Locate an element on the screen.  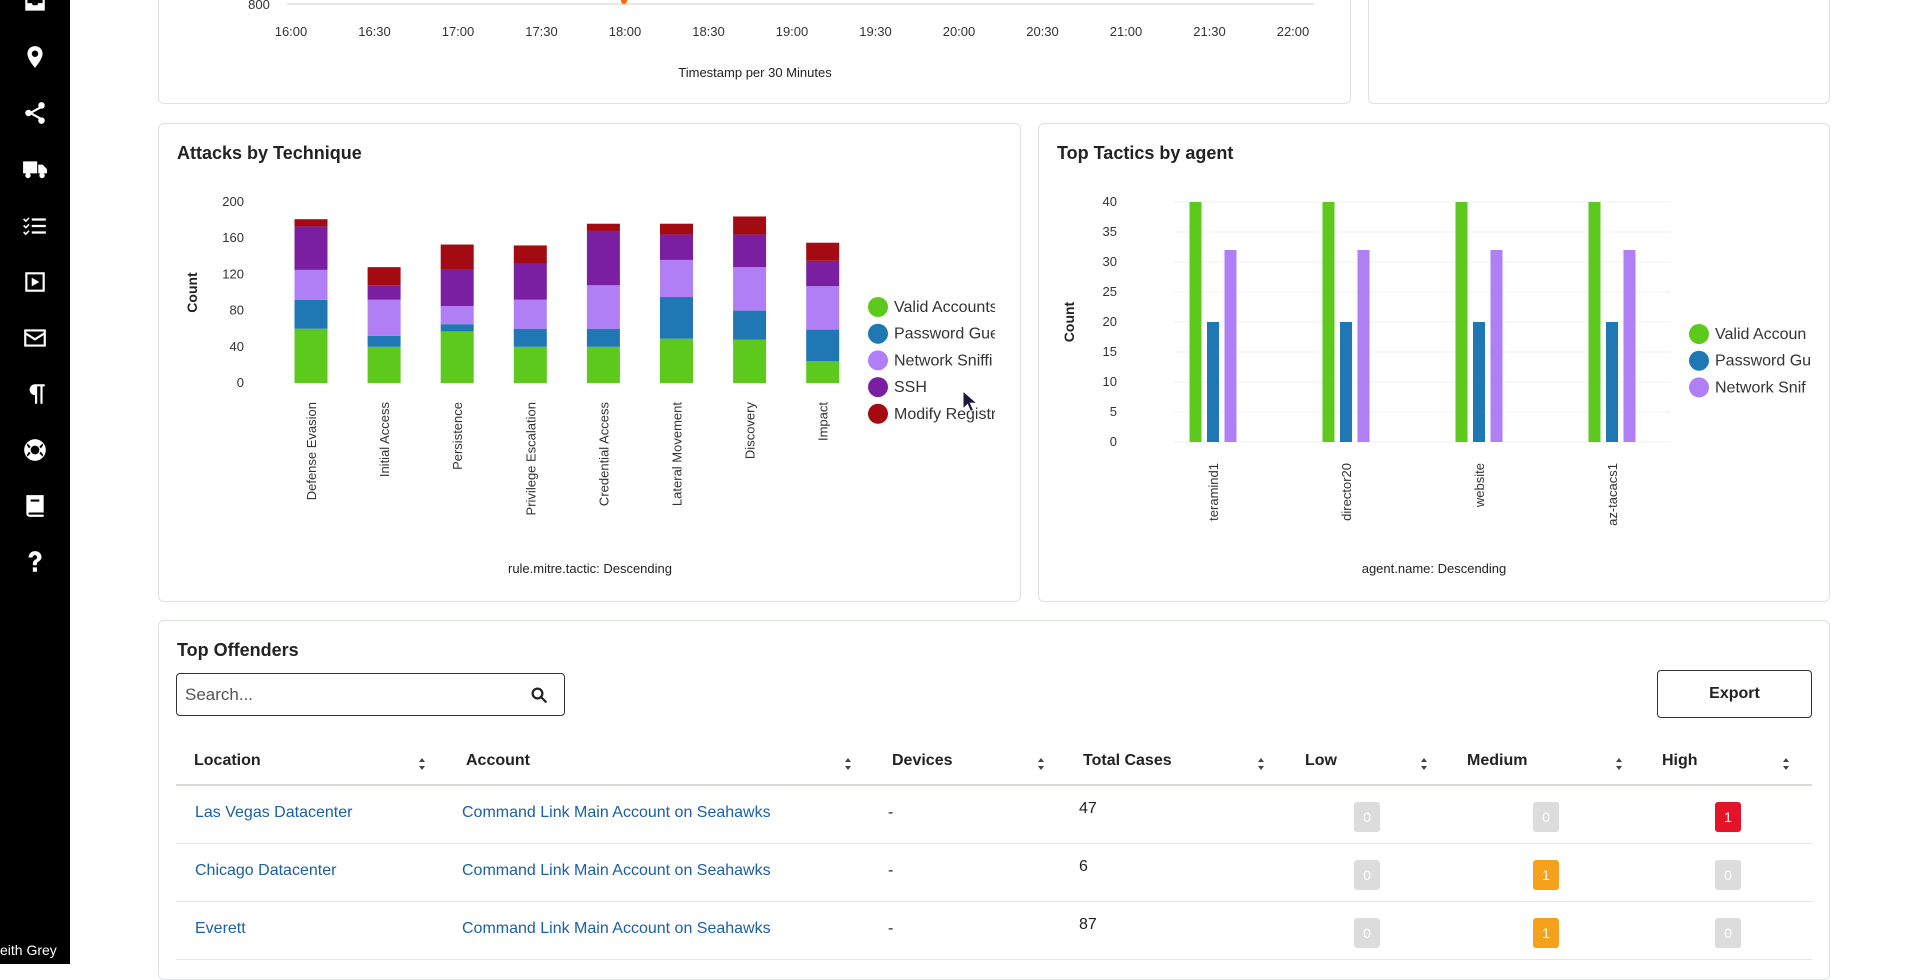
play-square-icon is located at coordinates (35, 282).